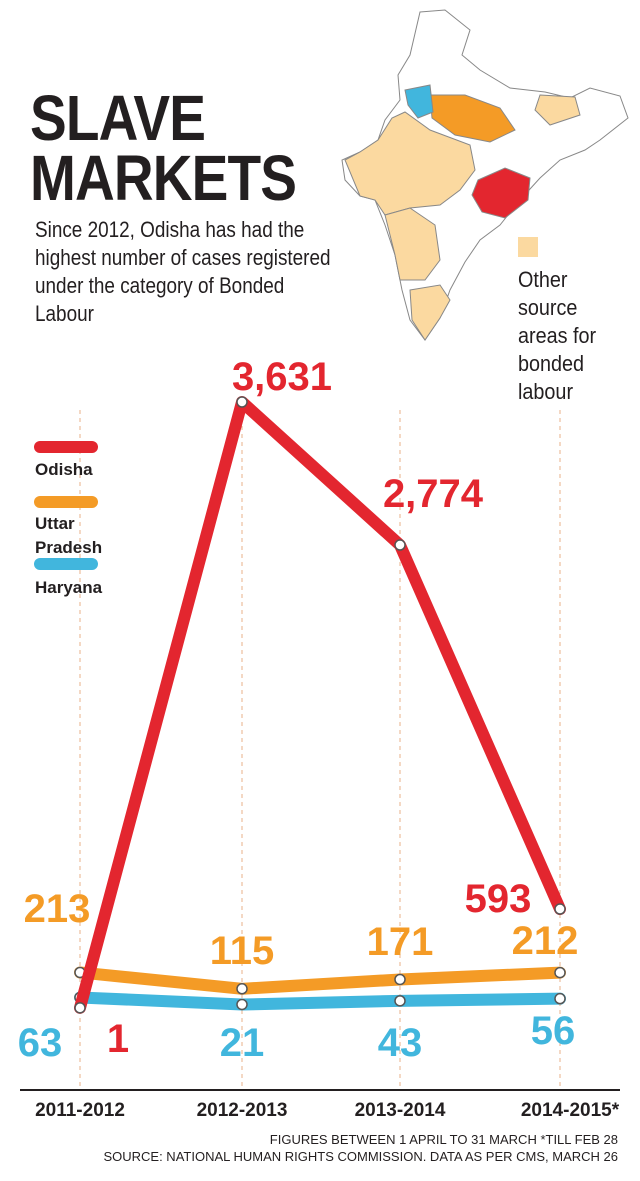  Describe the element at coordinates (433, 494) in the screenshot. I see `data-label: 2,774` at that location.